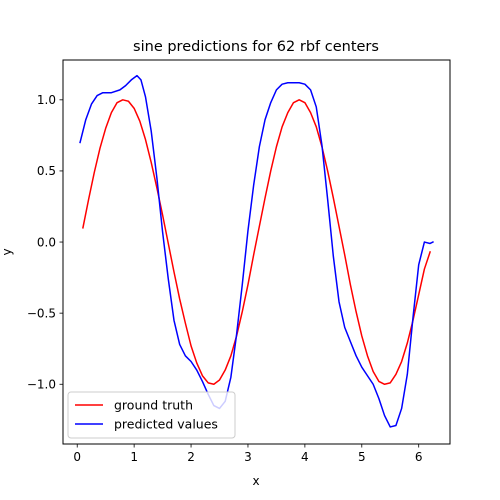 Image resolution: width=500 pixels, height=500 pixels. Describe the element at coordinates (41, 313) in the screenshot. I see `y-tick-label: −0.5` at that location.